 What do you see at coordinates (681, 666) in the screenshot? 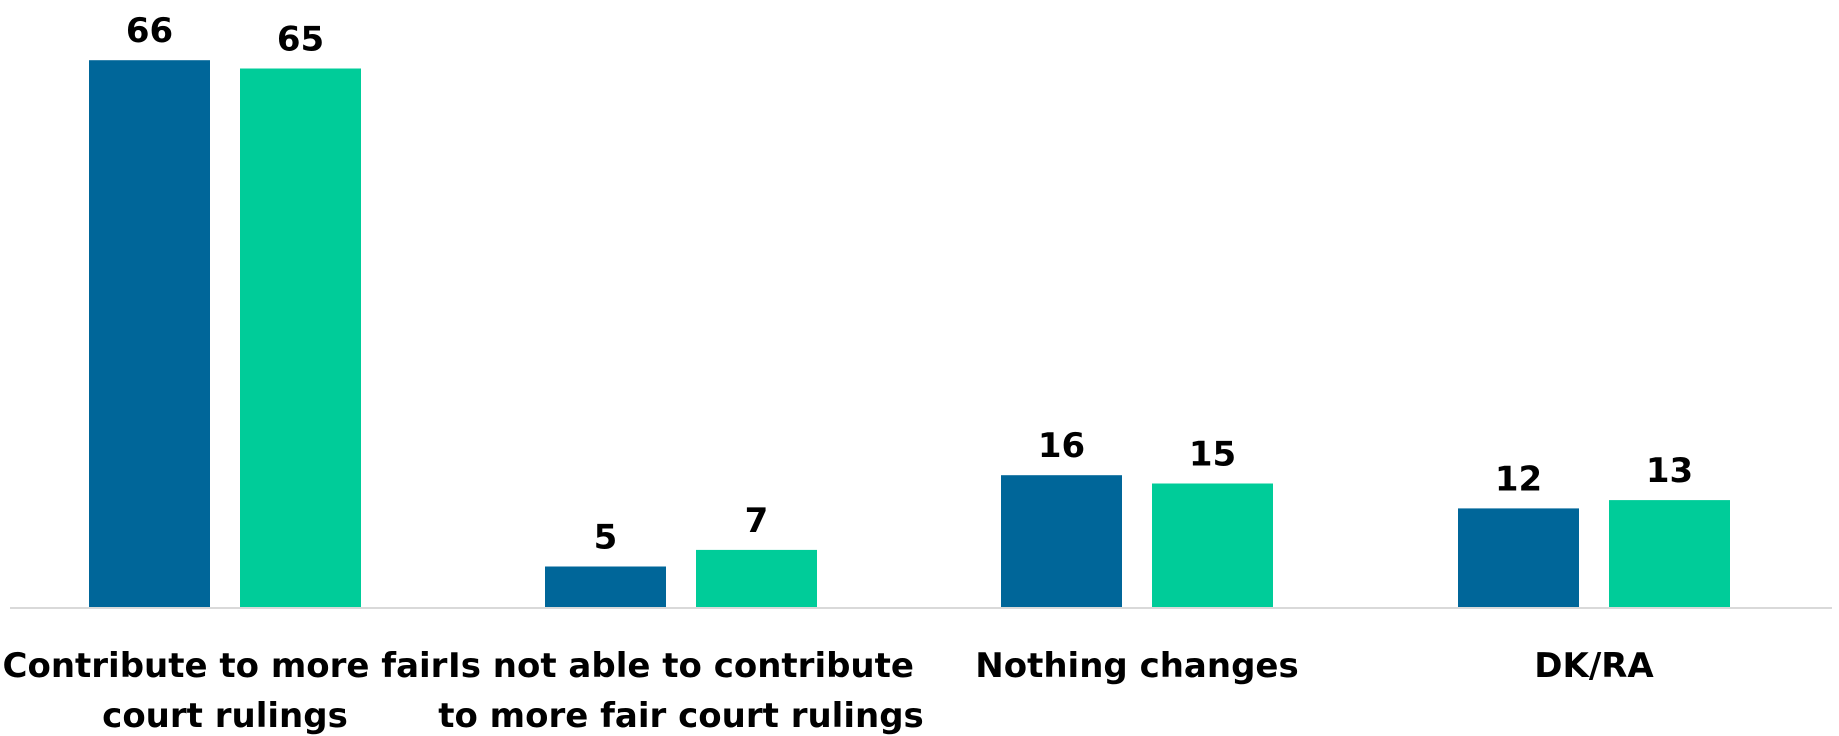
I see `category-label-2-line-1: Is not able to contribute` at bounding box center [681, 666].